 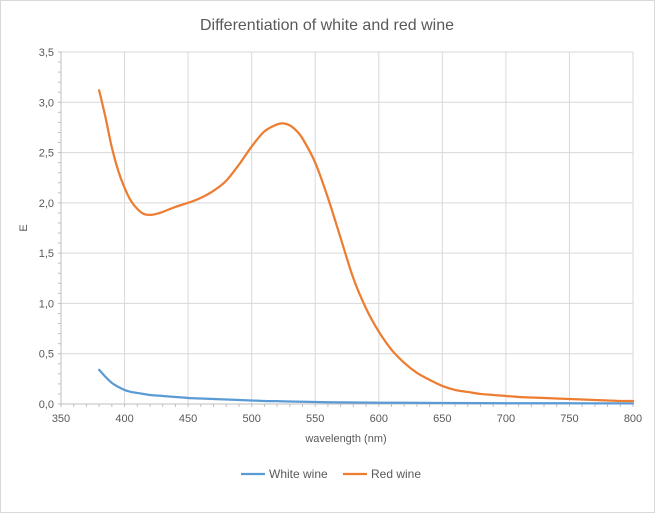 I want to click on legend: White wine Red wine, so click(x=331, y=474).